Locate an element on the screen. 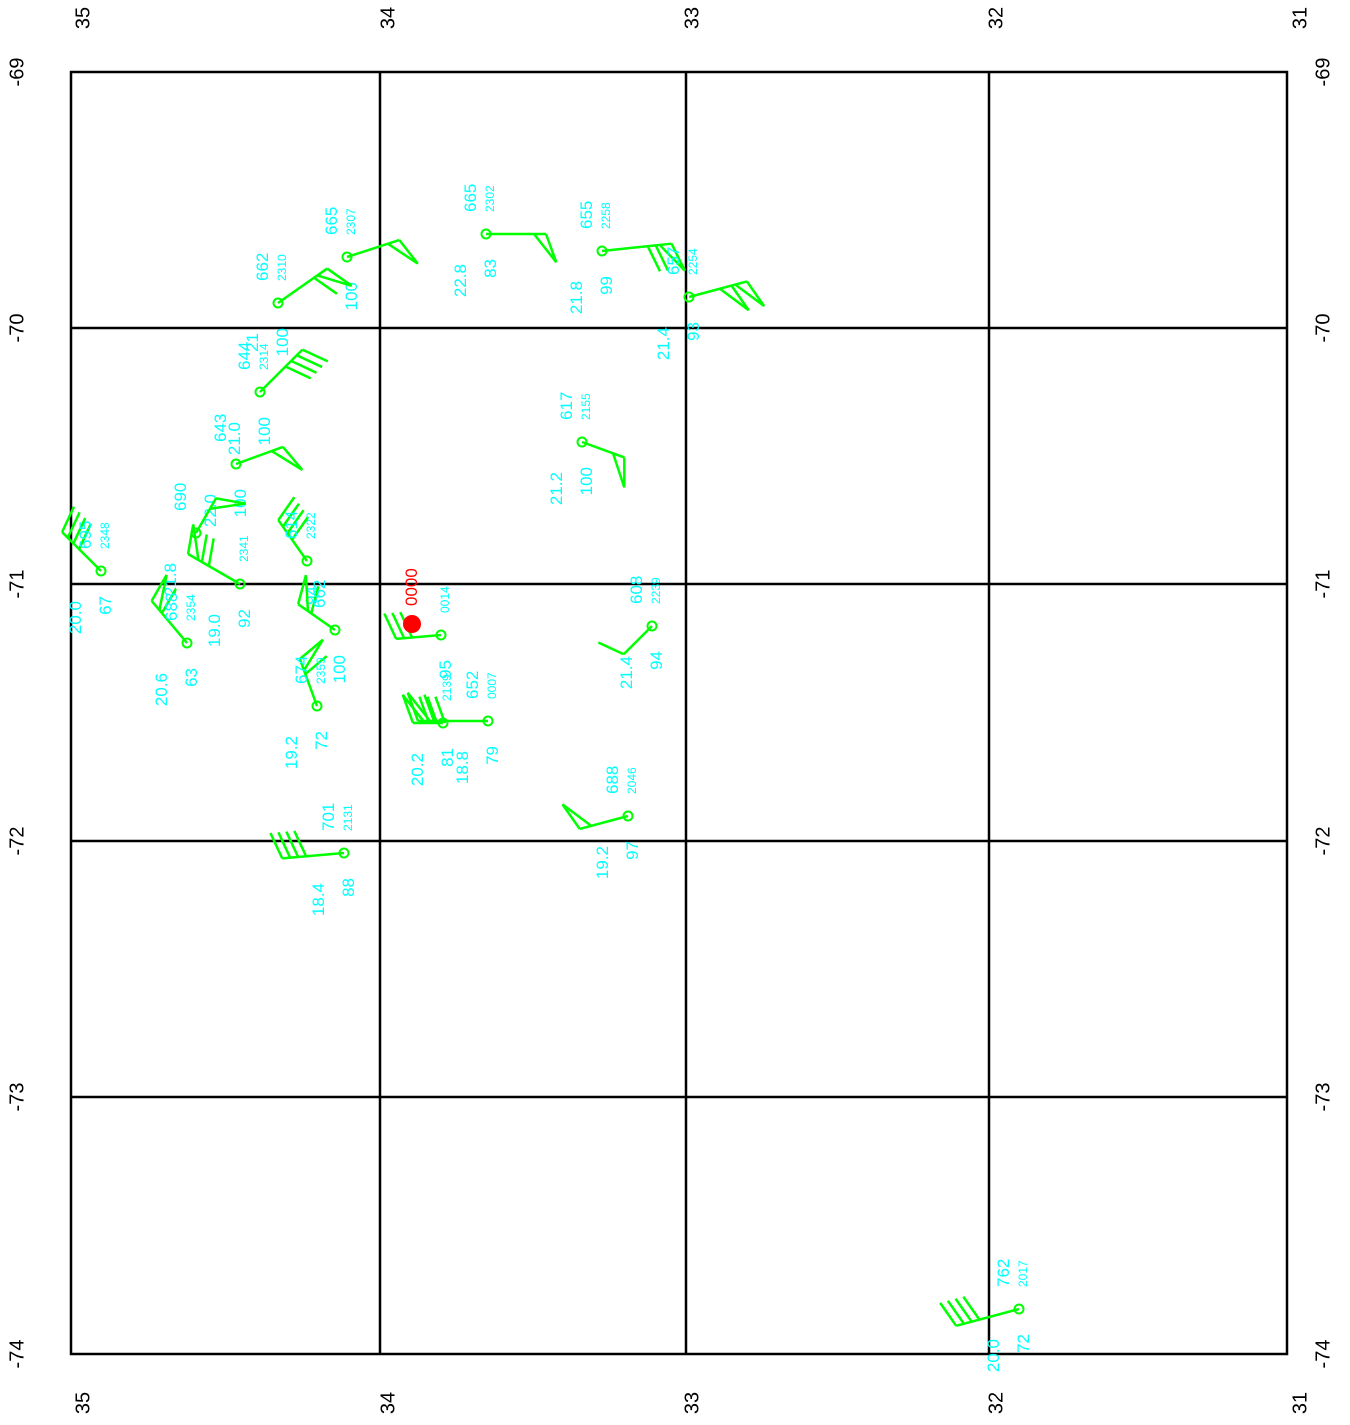 The image size is (1350, 1425). station-rh-label: 97 is located at coordinates (632, 850).